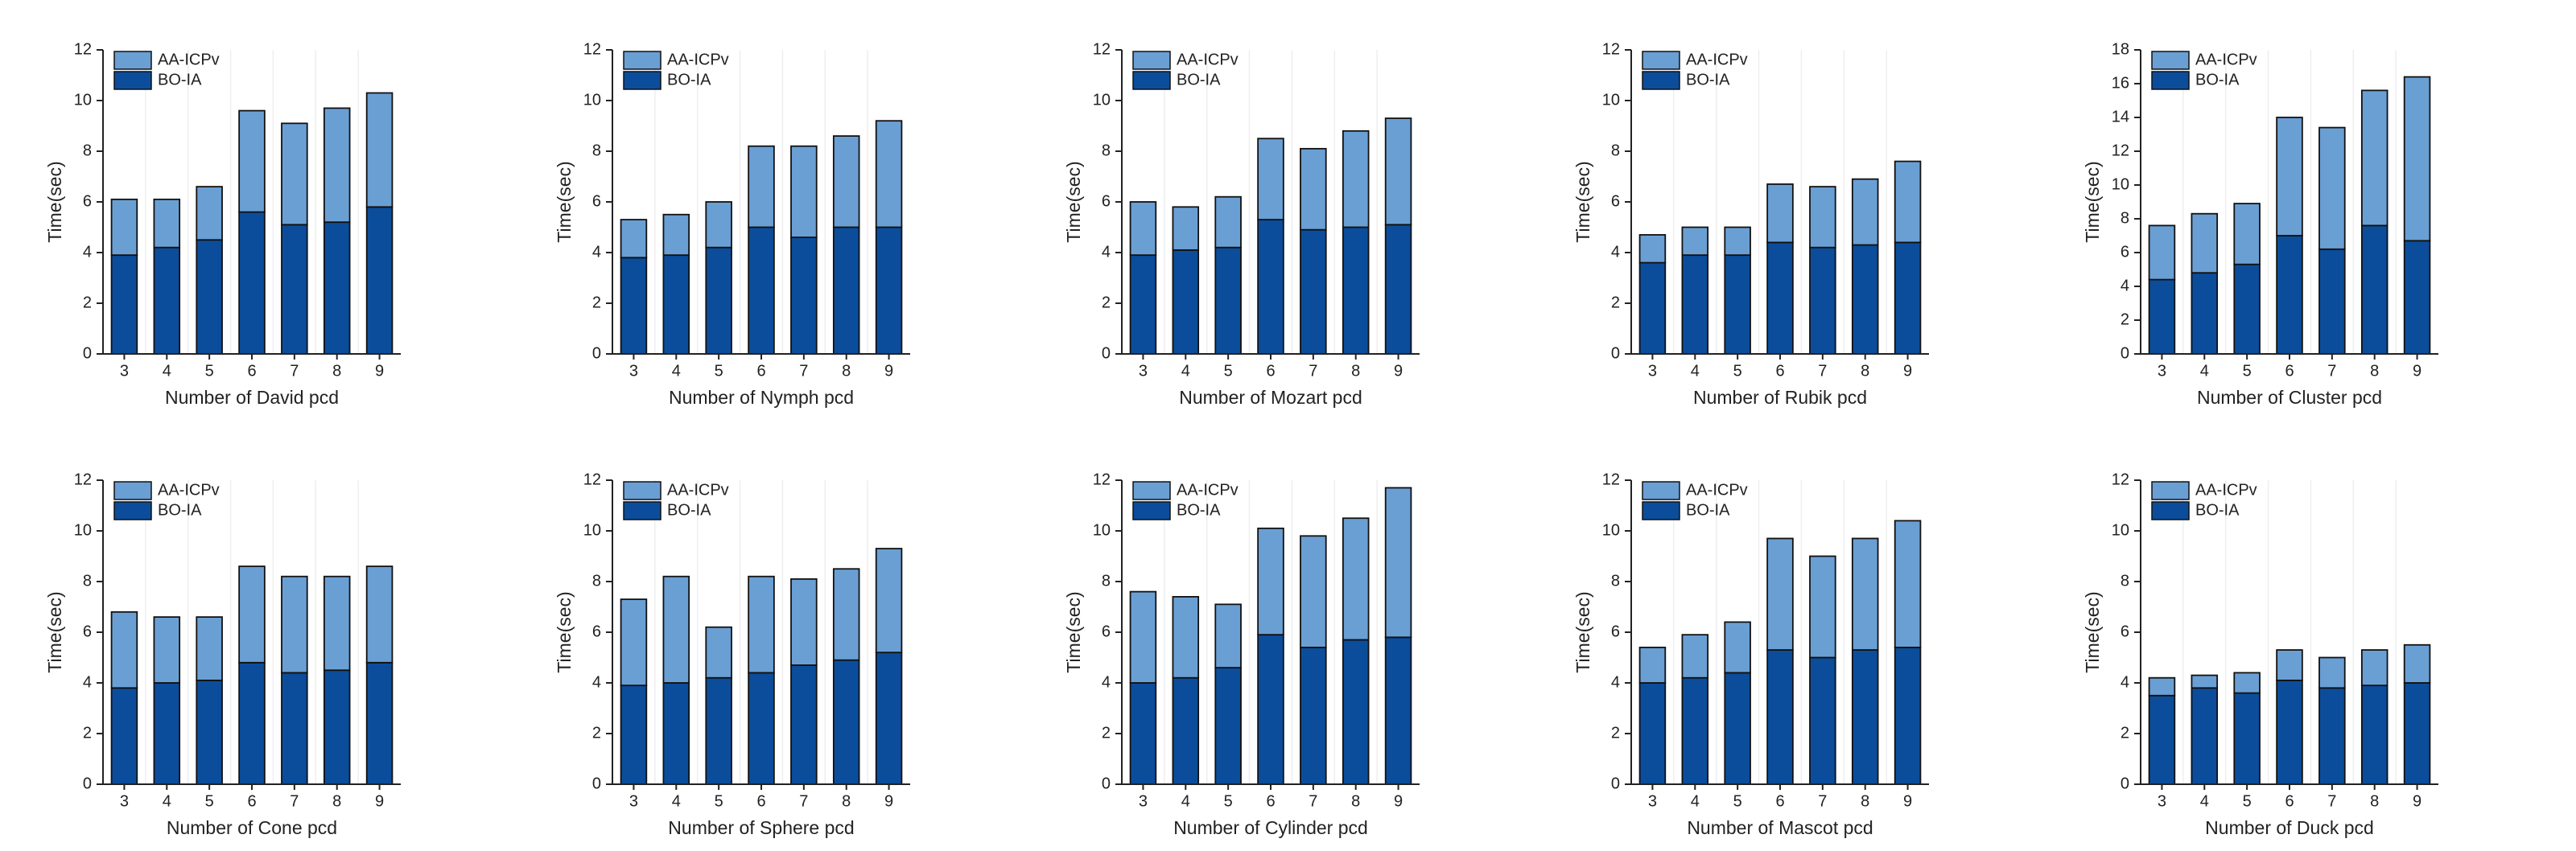  I want to click on x-axis-title: Number of Nymph pcd, so click(761, 397).